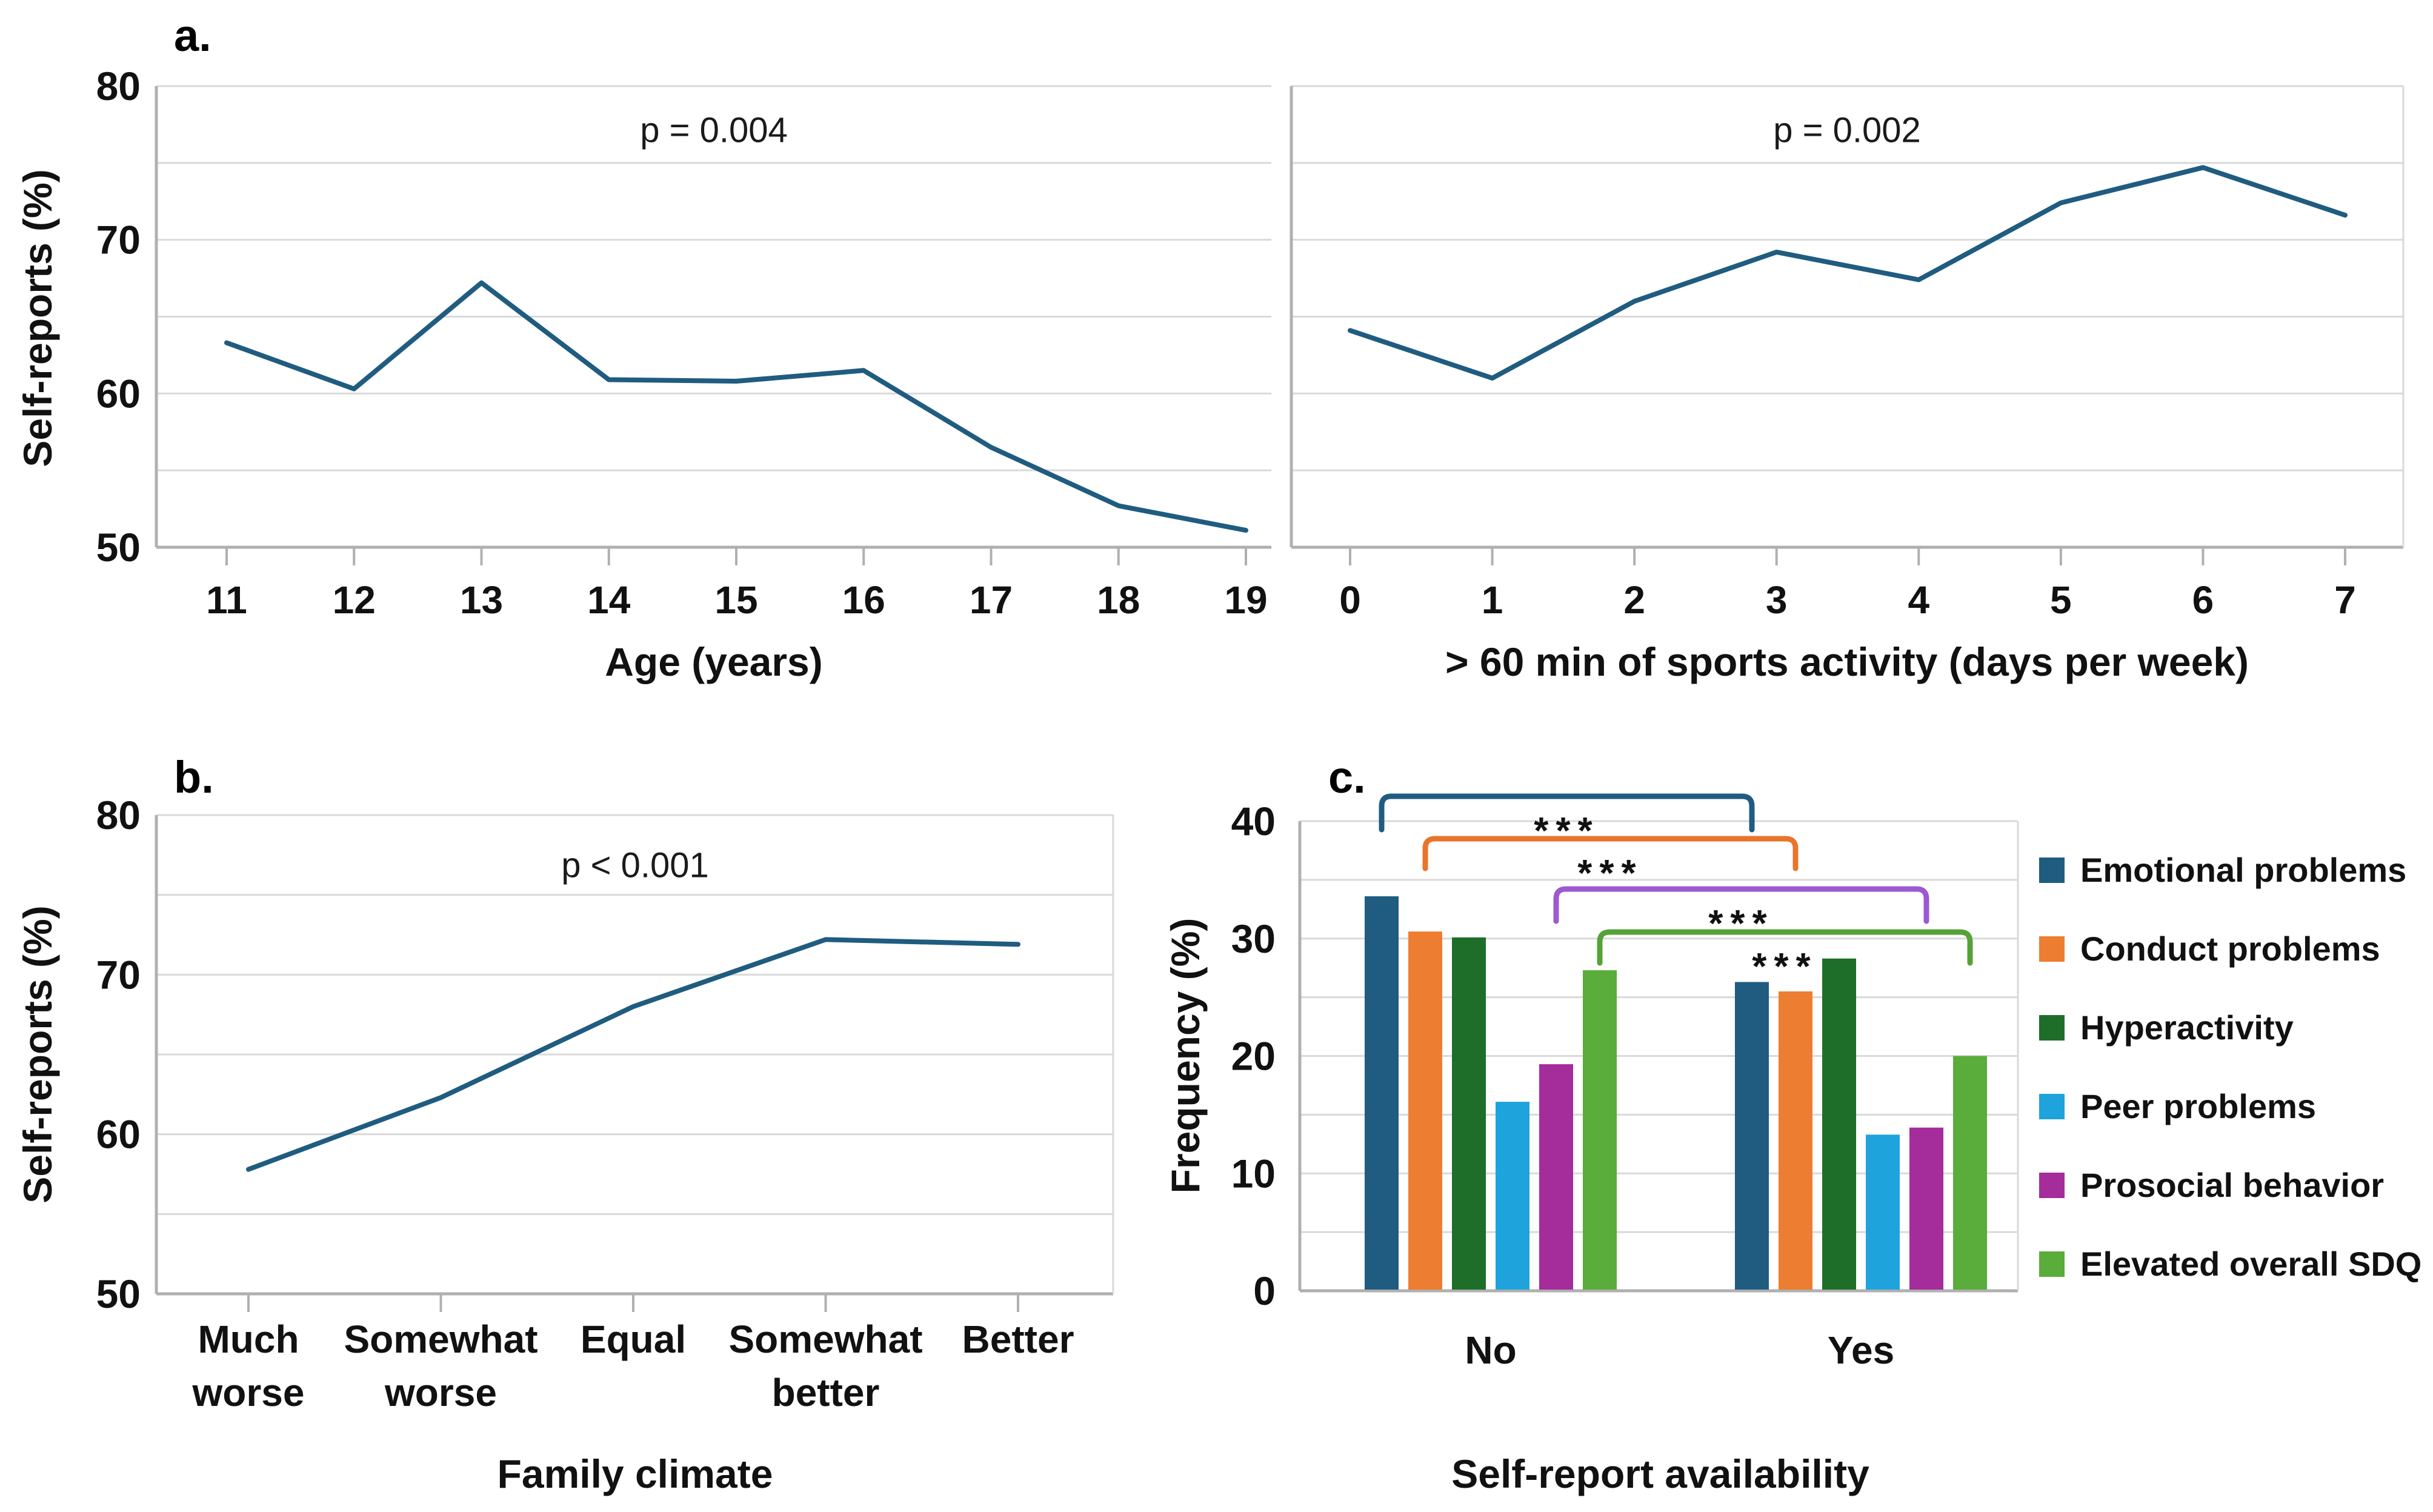 The height and width of the screenshot is (1512, 2433). I want to click on panel-b-label: b., so click(194, 777).